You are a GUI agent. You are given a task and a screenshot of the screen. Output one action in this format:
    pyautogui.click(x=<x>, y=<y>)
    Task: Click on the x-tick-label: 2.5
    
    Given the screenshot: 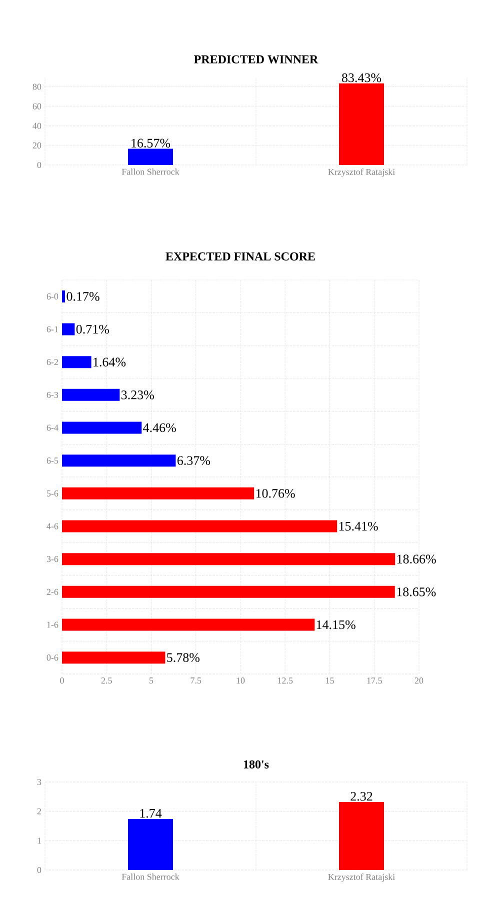 What is the action you would take?
    pyautogui.click(x=106, y=681)
    